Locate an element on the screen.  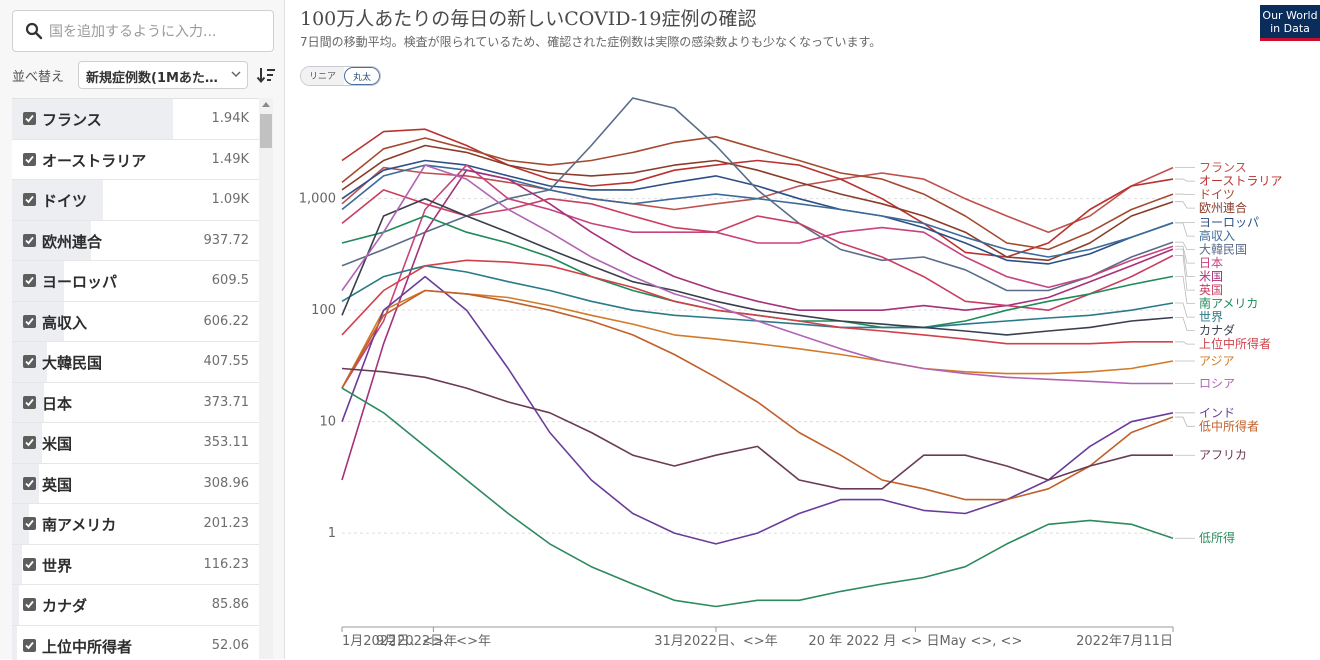
y-tick-label: 1,000 is located at coordinates (317, 199).